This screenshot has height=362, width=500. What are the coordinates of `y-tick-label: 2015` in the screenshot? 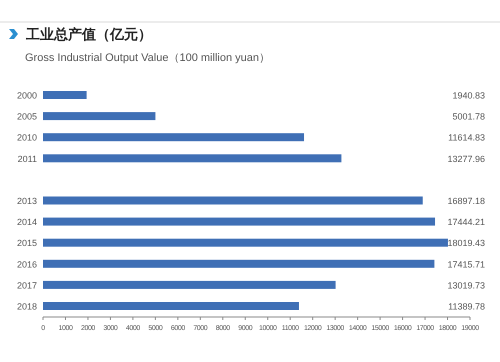 It's located at (26, 243).